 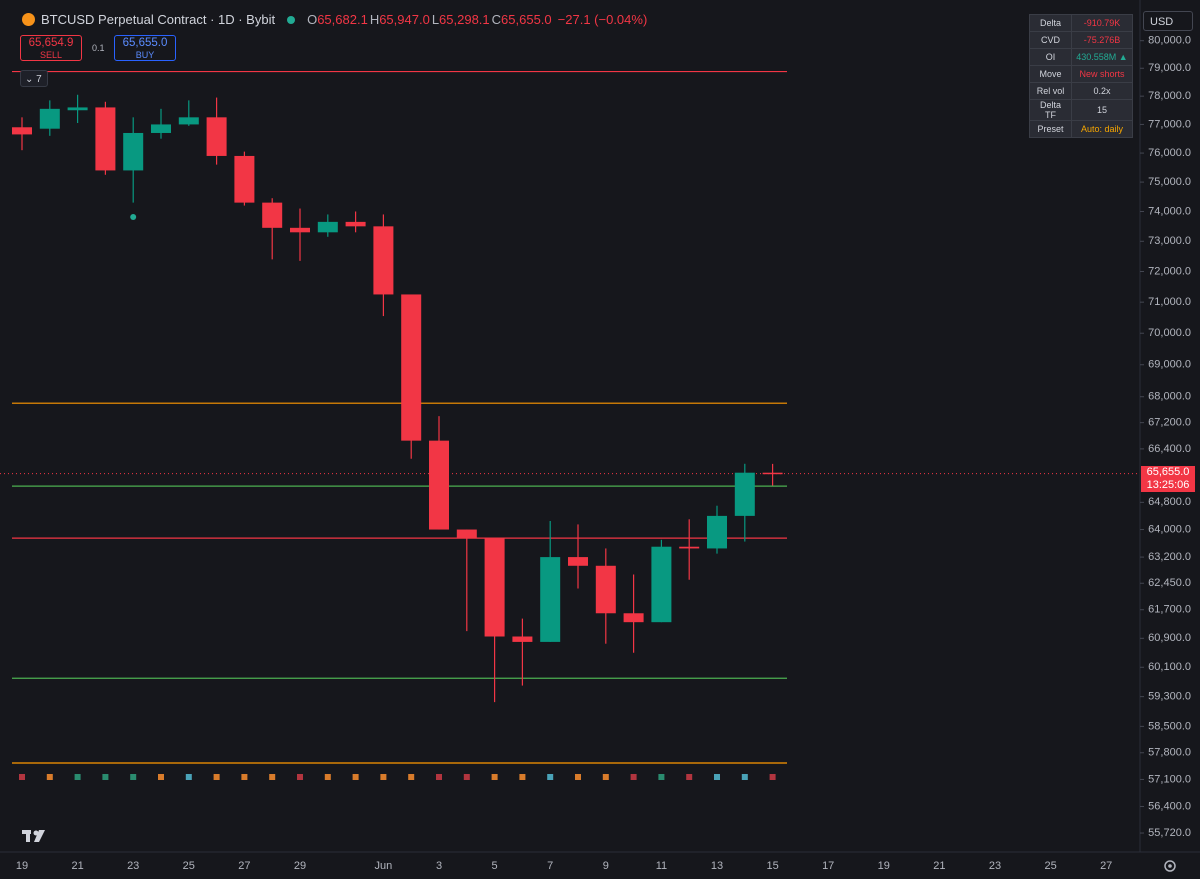 I want to click on x-tick-label: 23, so click(x=133, y=866).